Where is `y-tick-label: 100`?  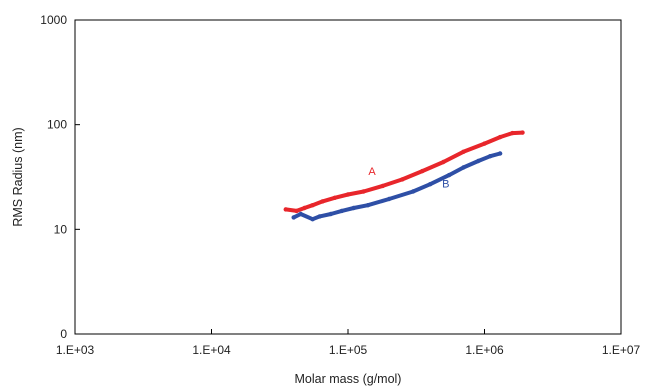
y-tick-label: 100 is located at coordinates (57, 125).